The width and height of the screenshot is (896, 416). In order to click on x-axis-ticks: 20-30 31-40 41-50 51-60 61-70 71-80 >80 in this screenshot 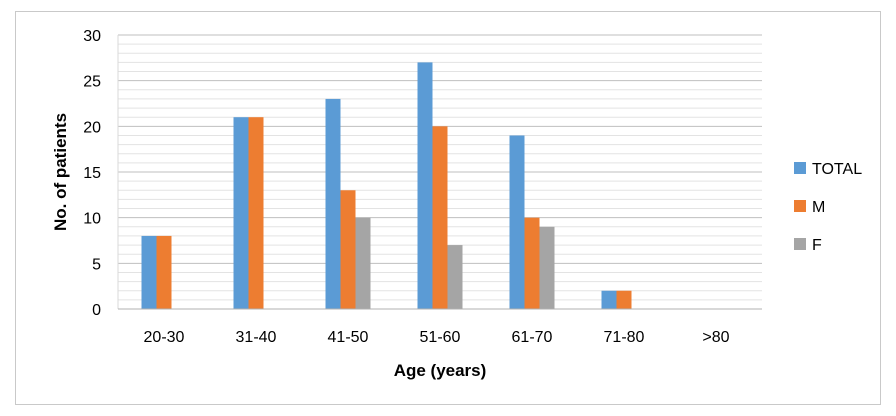, I will do `click(437, 337)`.